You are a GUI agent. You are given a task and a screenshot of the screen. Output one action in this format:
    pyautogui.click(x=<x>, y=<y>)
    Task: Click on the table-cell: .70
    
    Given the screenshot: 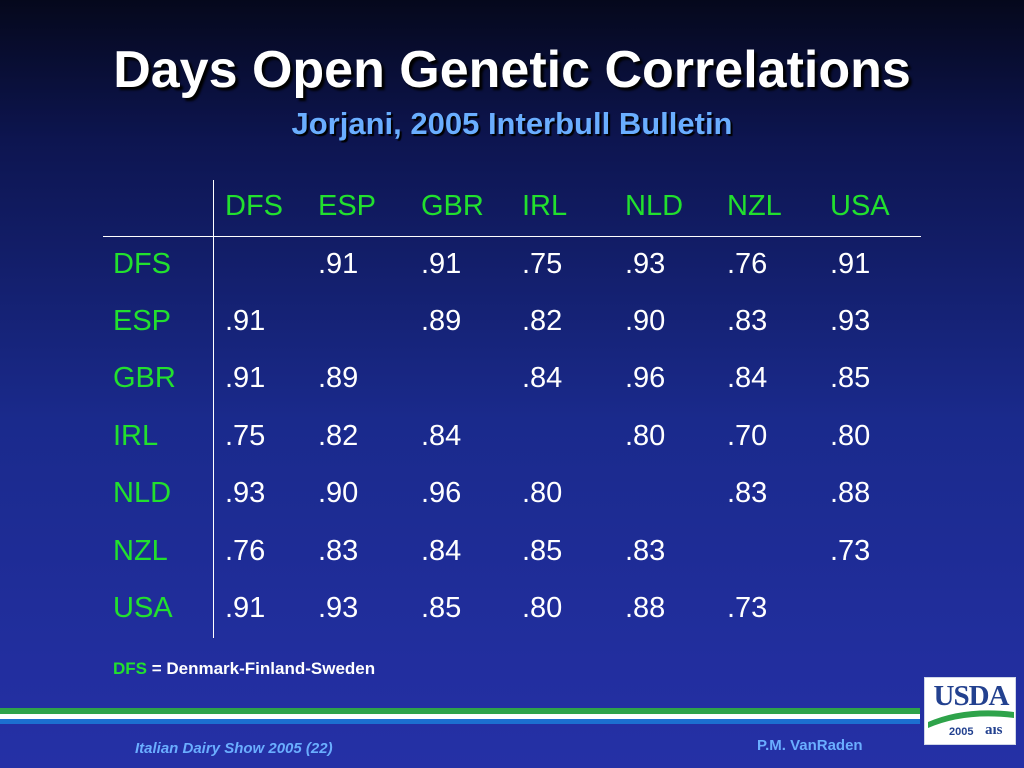 What is the action you would take?
    pyautogui.click(x=747, y=436)
    